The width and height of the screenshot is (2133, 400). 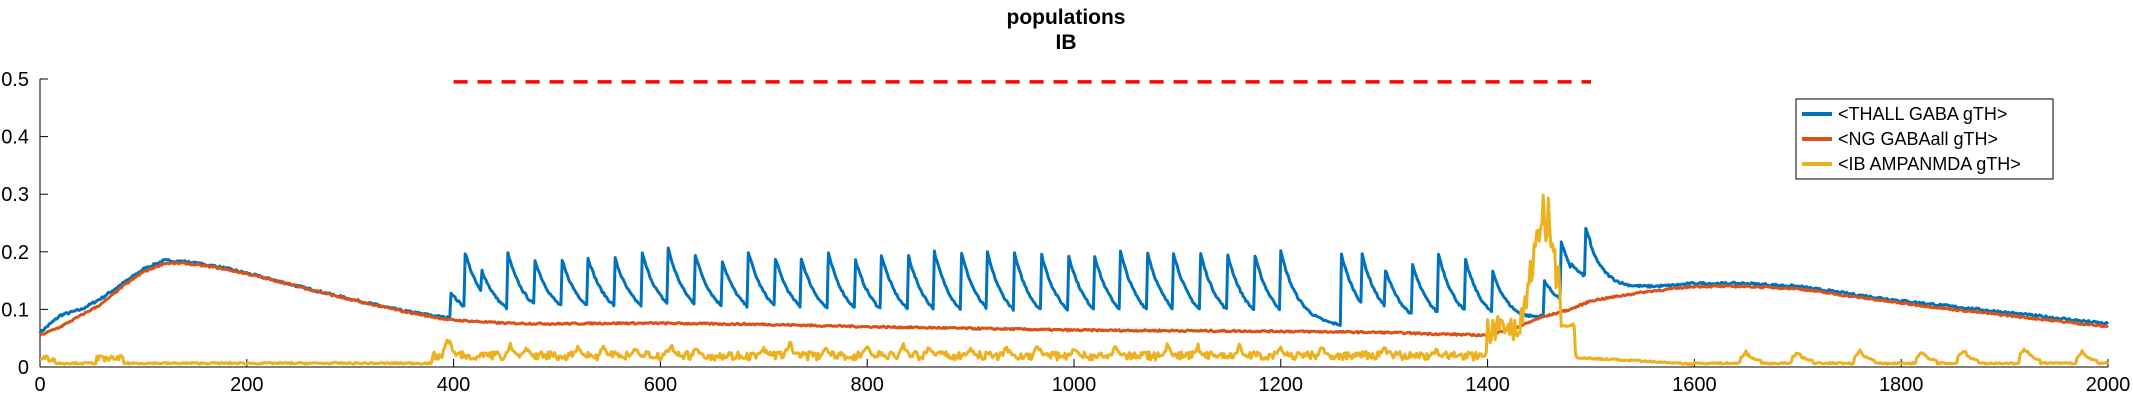 What do you see at coordinates (15, 253) in the screenshot?
I see `y-tick-label: 0.2` at bounding box center [15, 253].